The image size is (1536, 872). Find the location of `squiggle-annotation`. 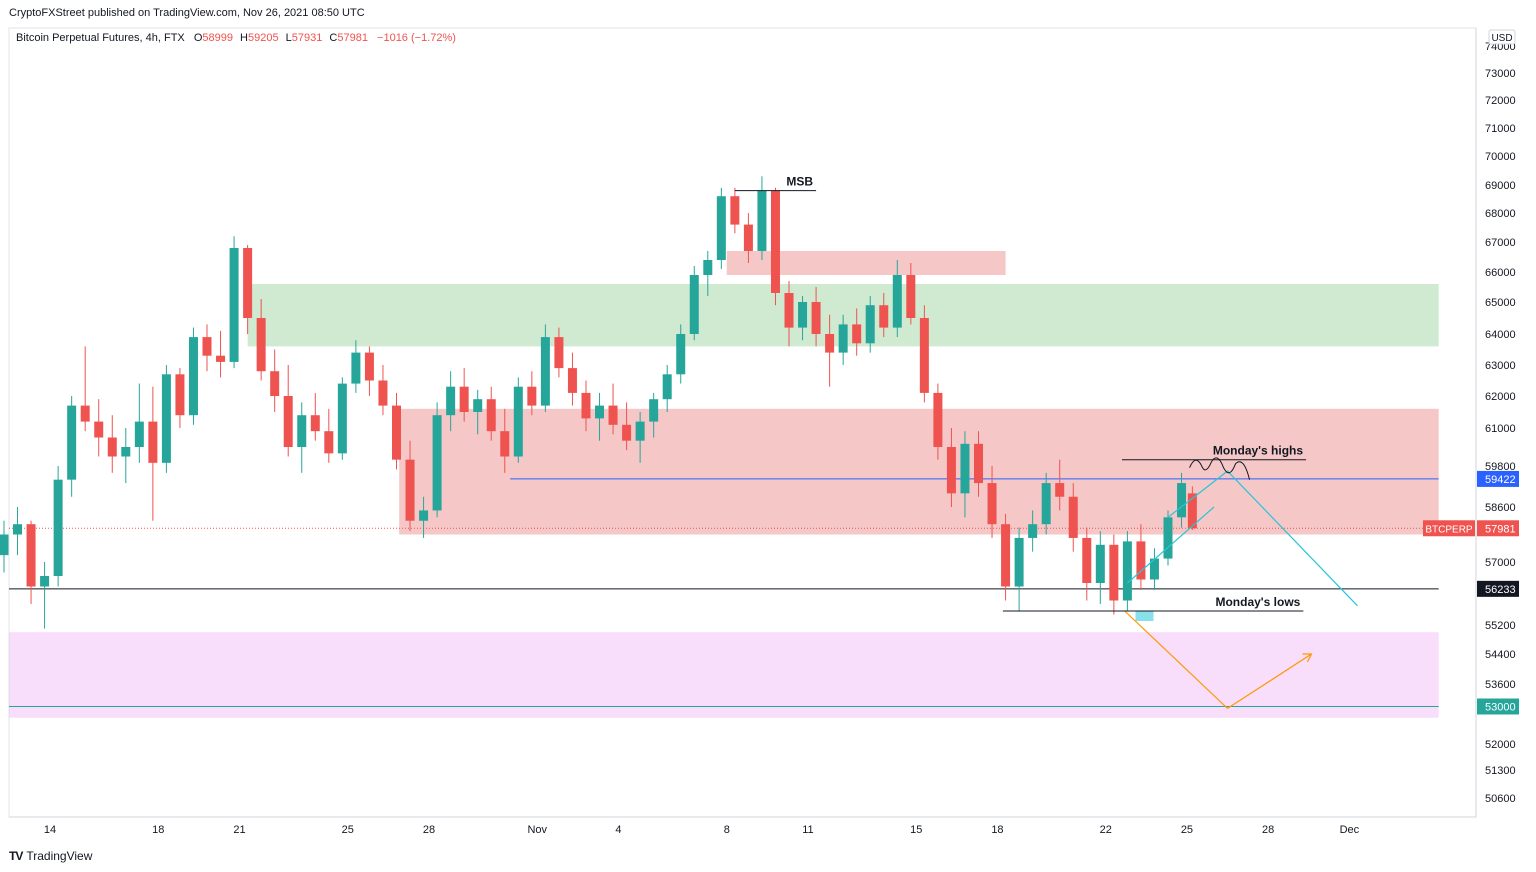

squiggle-annotation is located at coordinates (1220, 468).